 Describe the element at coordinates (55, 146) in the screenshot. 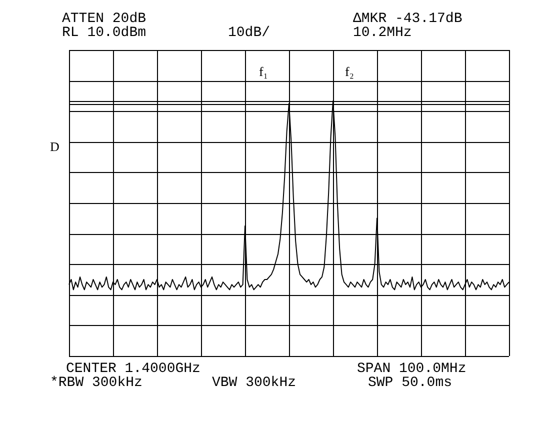

I see `text: D` at that location.